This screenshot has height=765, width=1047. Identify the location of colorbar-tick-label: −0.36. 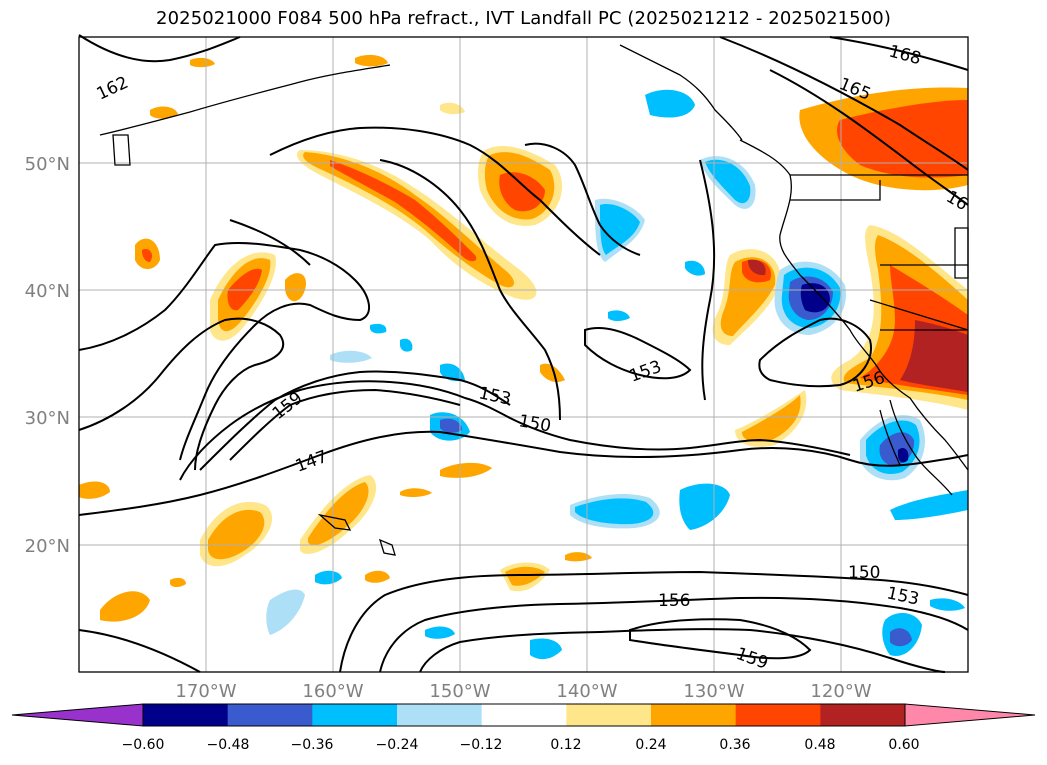
(312, 745).